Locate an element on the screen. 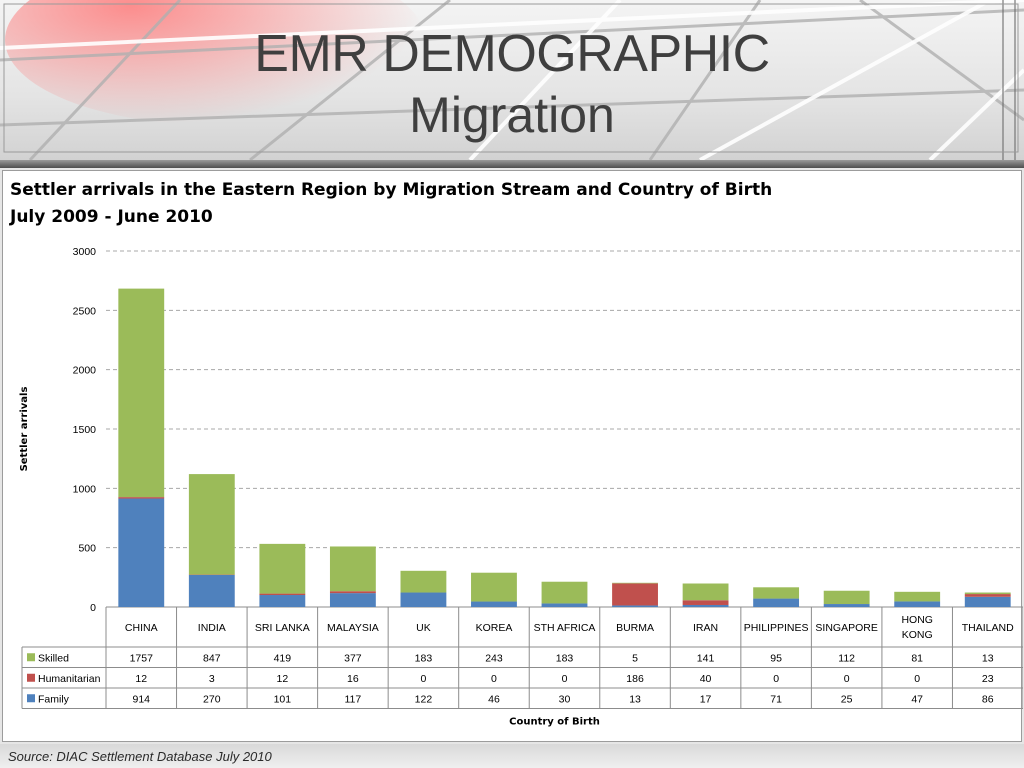  x-tick-label: SRI LANKA is located at coordinates (282, 628).